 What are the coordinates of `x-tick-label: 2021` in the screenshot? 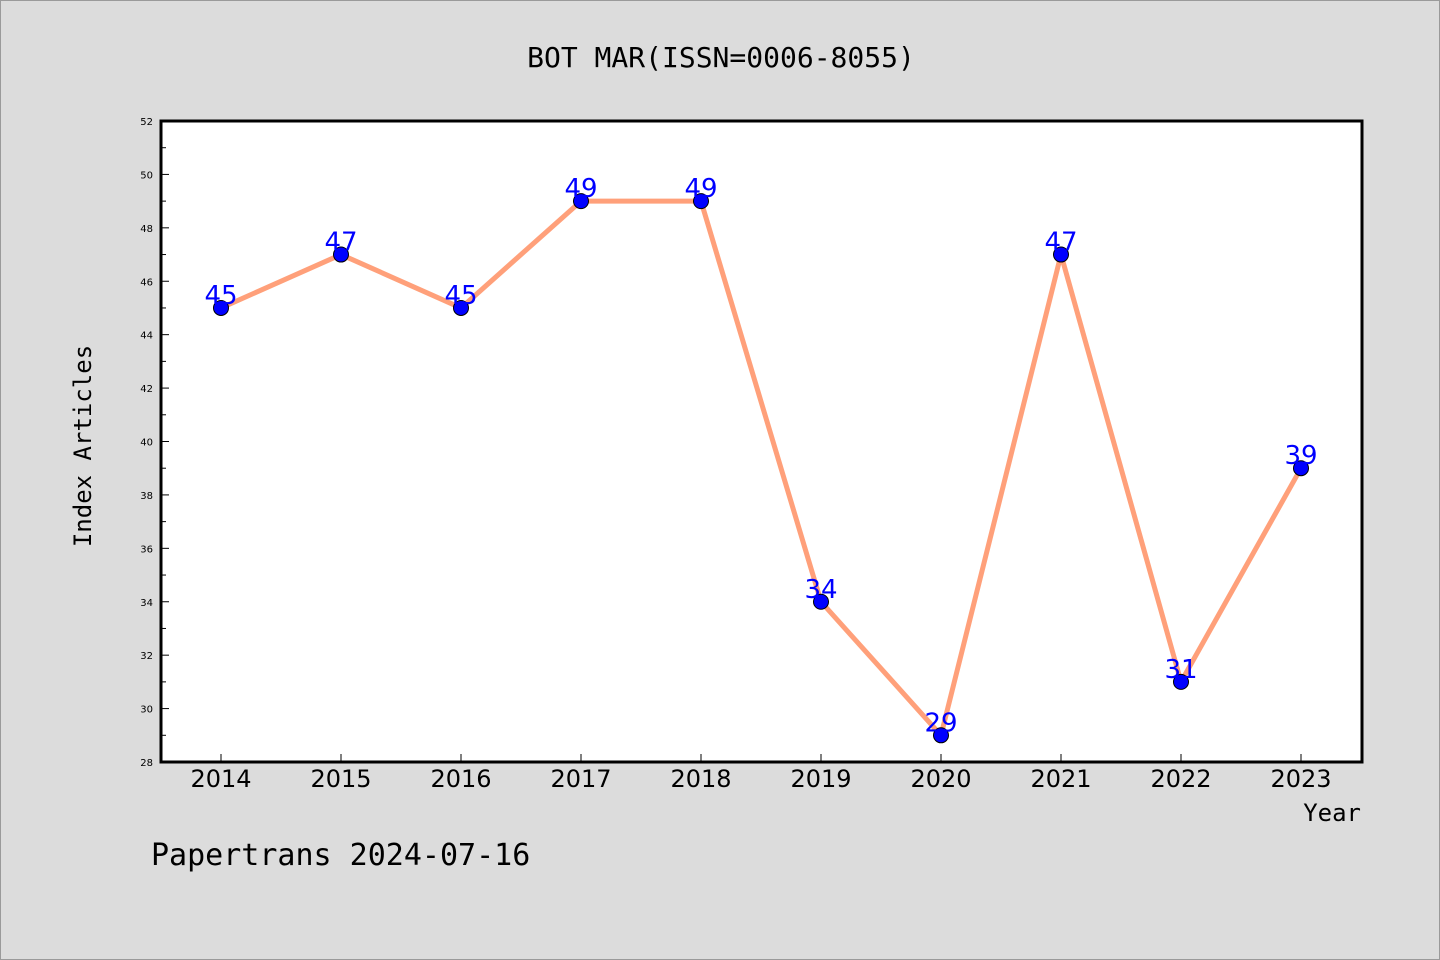 It's located at (1060, 779).